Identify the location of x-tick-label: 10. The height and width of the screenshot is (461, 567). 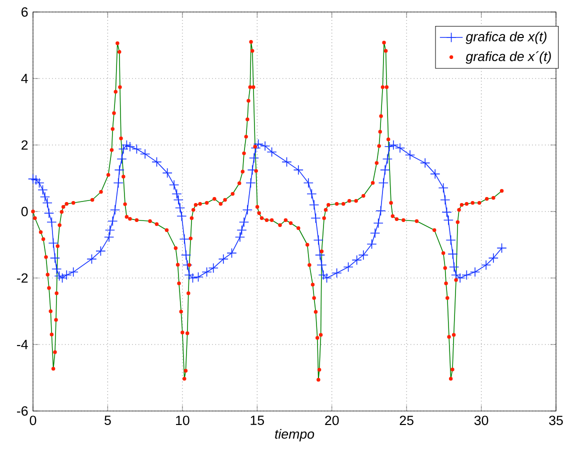
(183, 421).